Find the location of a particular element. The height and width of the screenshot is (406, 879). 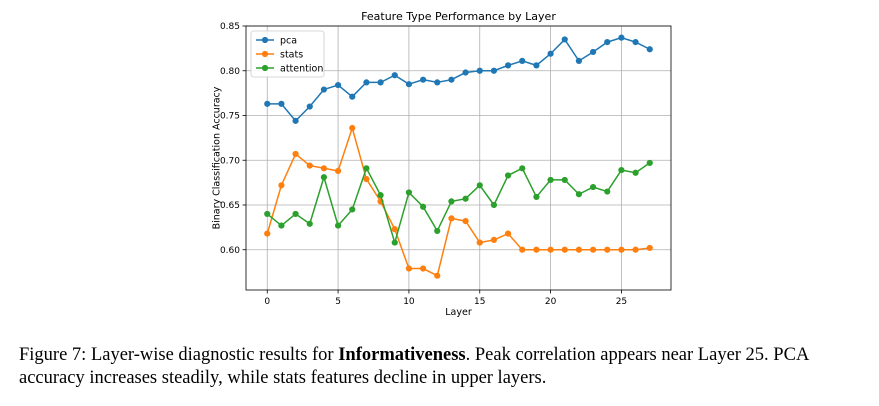

attention-line is located at coordinates (458, 204).